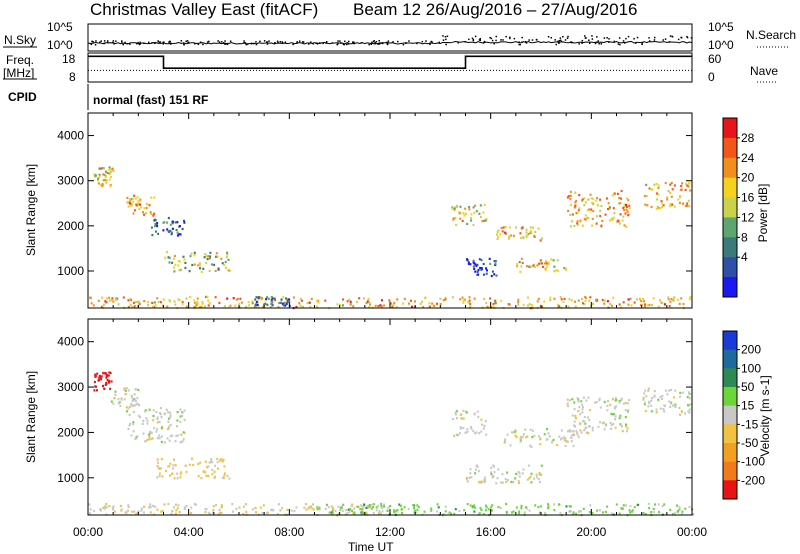 The image size is (800, 554). I want to click on cpid-label: CPID, so click(22, 97).